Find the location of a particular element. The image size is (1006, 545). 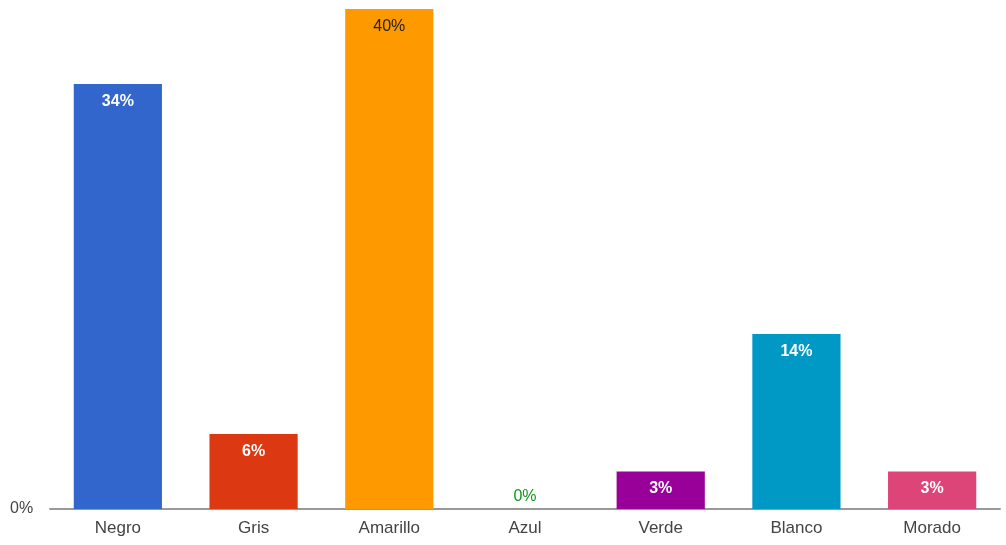

data-label: 0% is located at coordinates (525, 495).